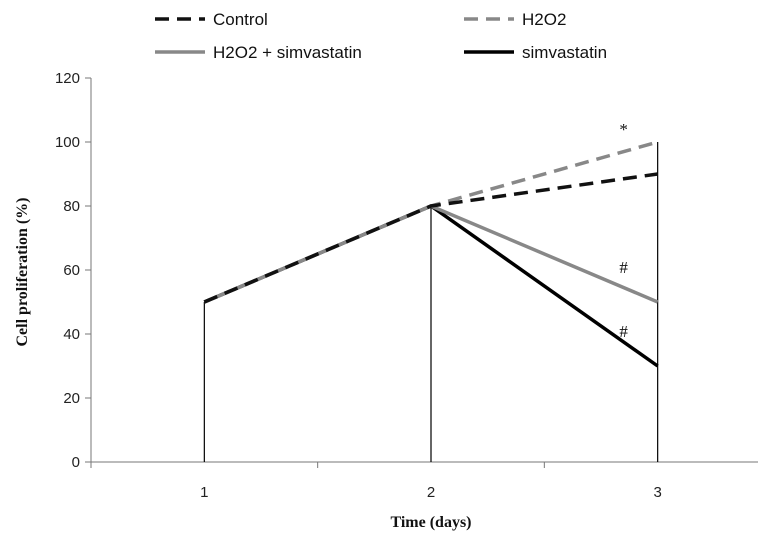 The height and width of the screenshot is (535, 758). I want to click on legend-label-h2o2-simvastatin: H2O2 + simvastatin, so click(287, 52).